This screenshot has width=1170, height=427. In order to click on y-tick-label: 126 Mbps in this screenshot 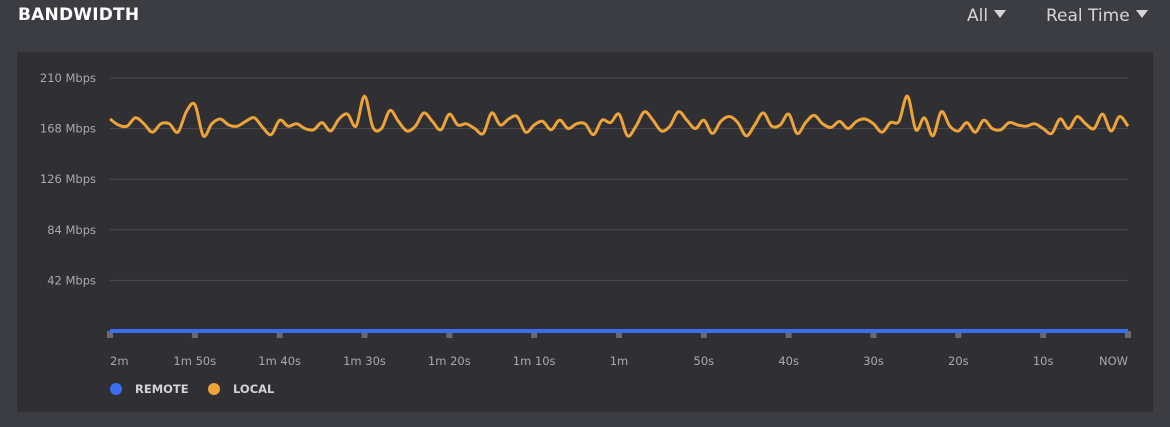, I will do `click(68, 179)`.